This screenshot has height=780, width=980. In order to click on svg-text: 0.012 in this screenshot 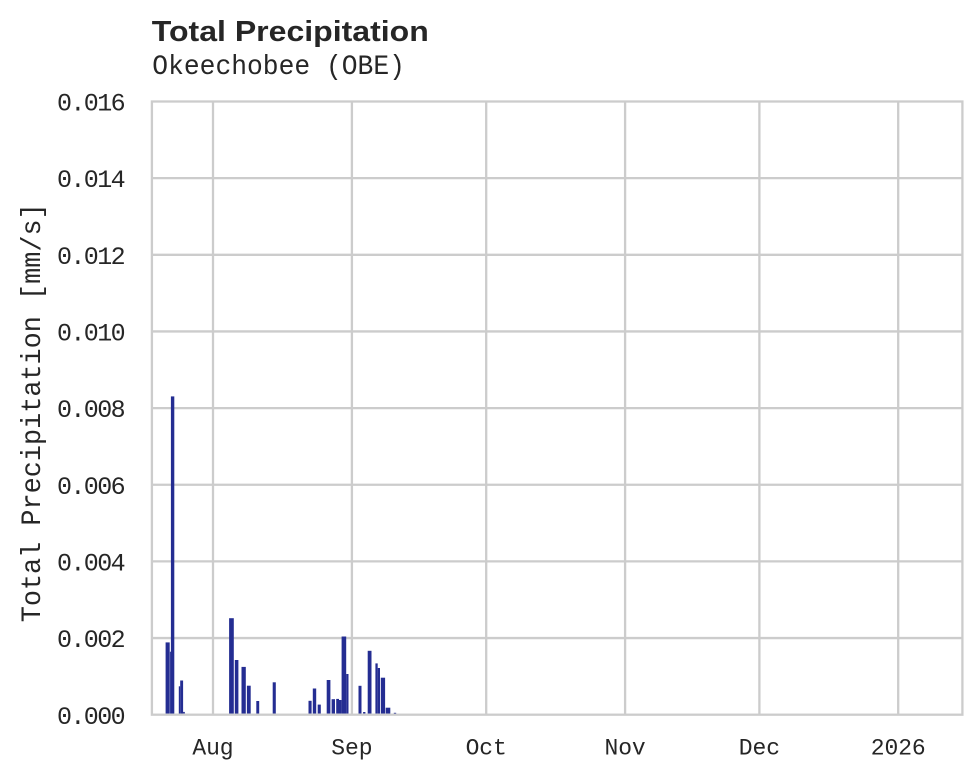, I will do `click(91, 257)`.